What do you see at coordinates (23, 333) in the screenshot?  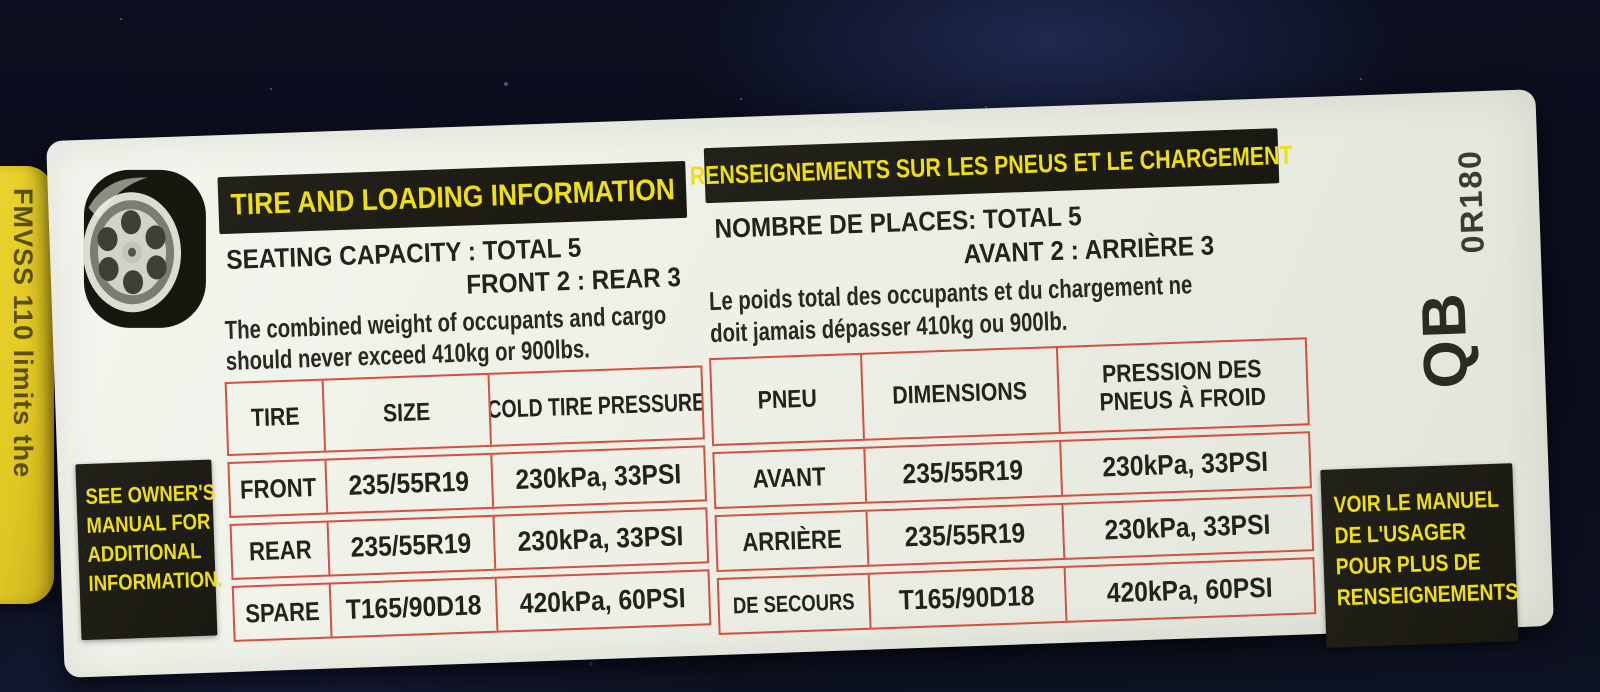 I see `fmvss-vertical-text: FMVSS 110 limits the` at bounding box center [23, 333].